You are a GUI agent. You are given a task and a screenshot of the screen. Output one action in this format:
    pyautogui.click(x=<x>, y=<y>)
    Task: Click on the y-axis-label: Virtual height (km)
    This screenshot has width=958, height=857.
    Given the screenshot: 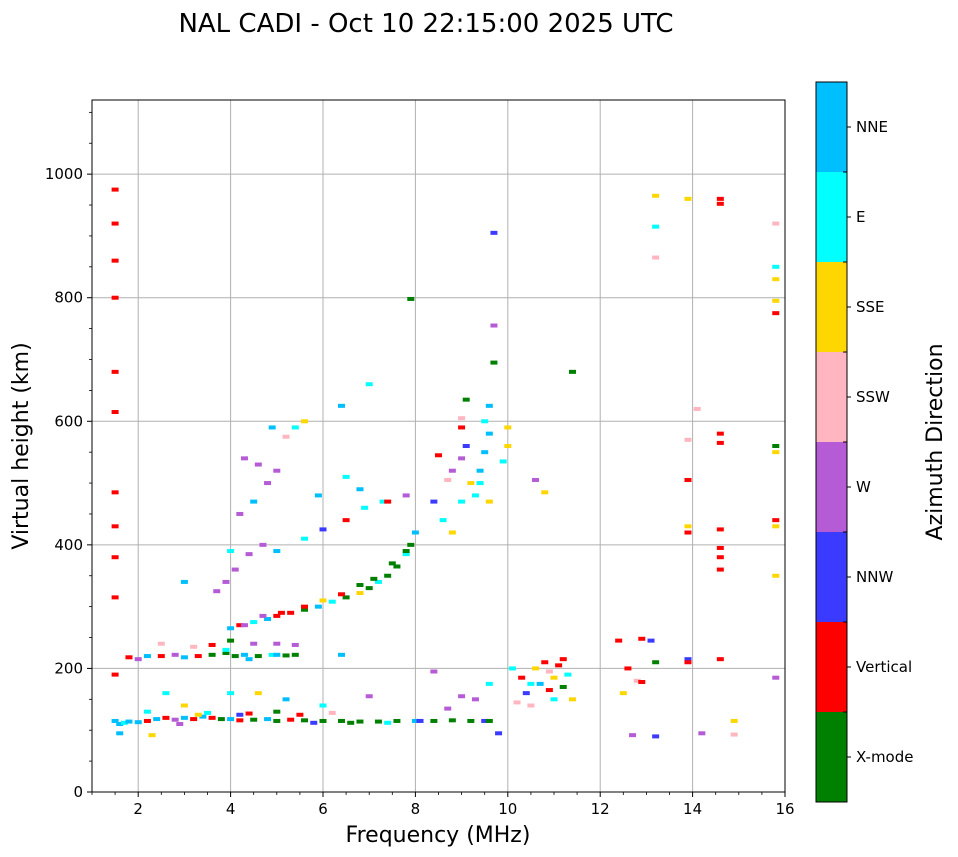 What is the action you would take?
    pyautogui.click(x=21, y=445)
    